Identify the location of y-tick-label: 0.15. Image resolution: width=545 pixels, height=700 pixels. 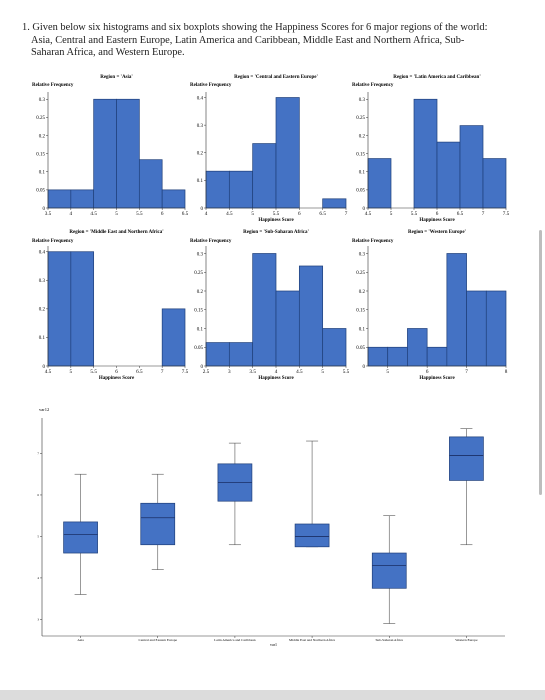
(40, 154).